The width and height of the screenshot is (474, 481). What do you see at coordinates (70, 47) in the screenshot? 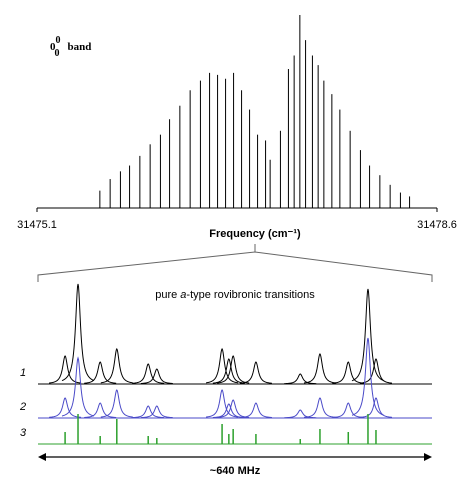
I see `band-label: 00 0band` at bounding box center [70, 47].